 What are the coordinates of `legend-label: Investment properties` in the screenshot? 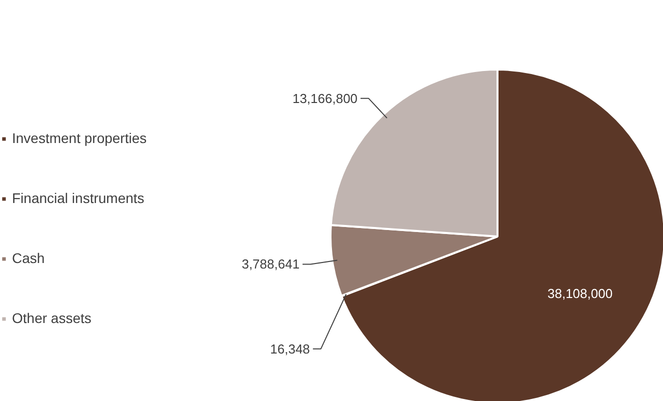 It's located at (79, 138).